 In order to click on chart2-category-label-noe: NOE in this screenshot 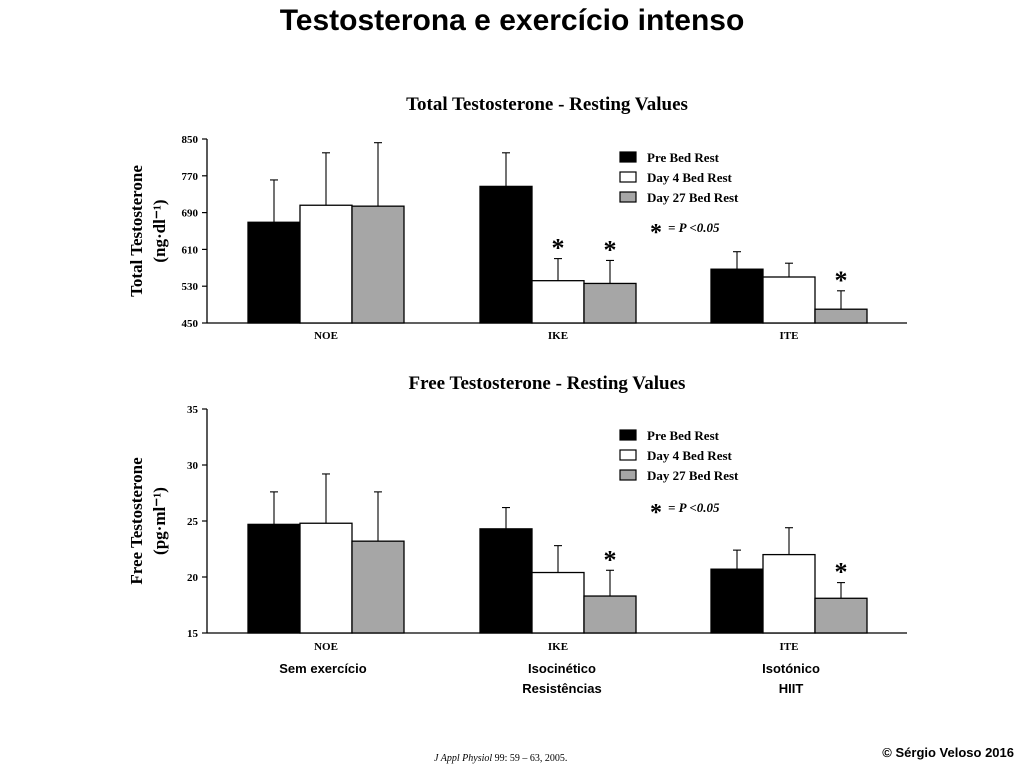, I will do `click(326, 647)`.